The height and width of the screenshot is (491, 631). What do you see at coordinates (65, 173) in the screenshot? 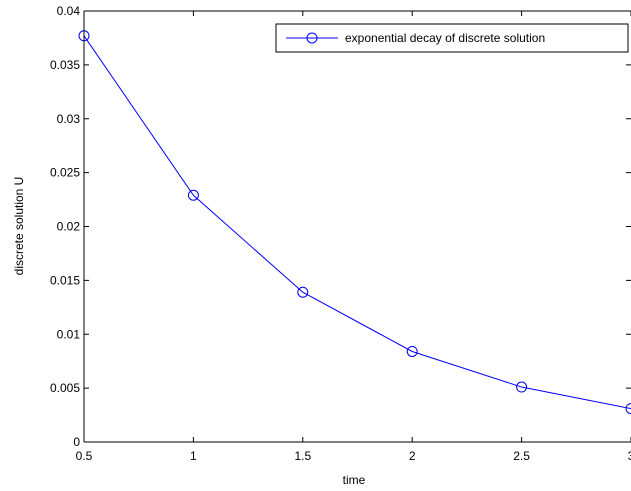
I see `y-tick-label: 0.025` at bounding box center [65, 173].